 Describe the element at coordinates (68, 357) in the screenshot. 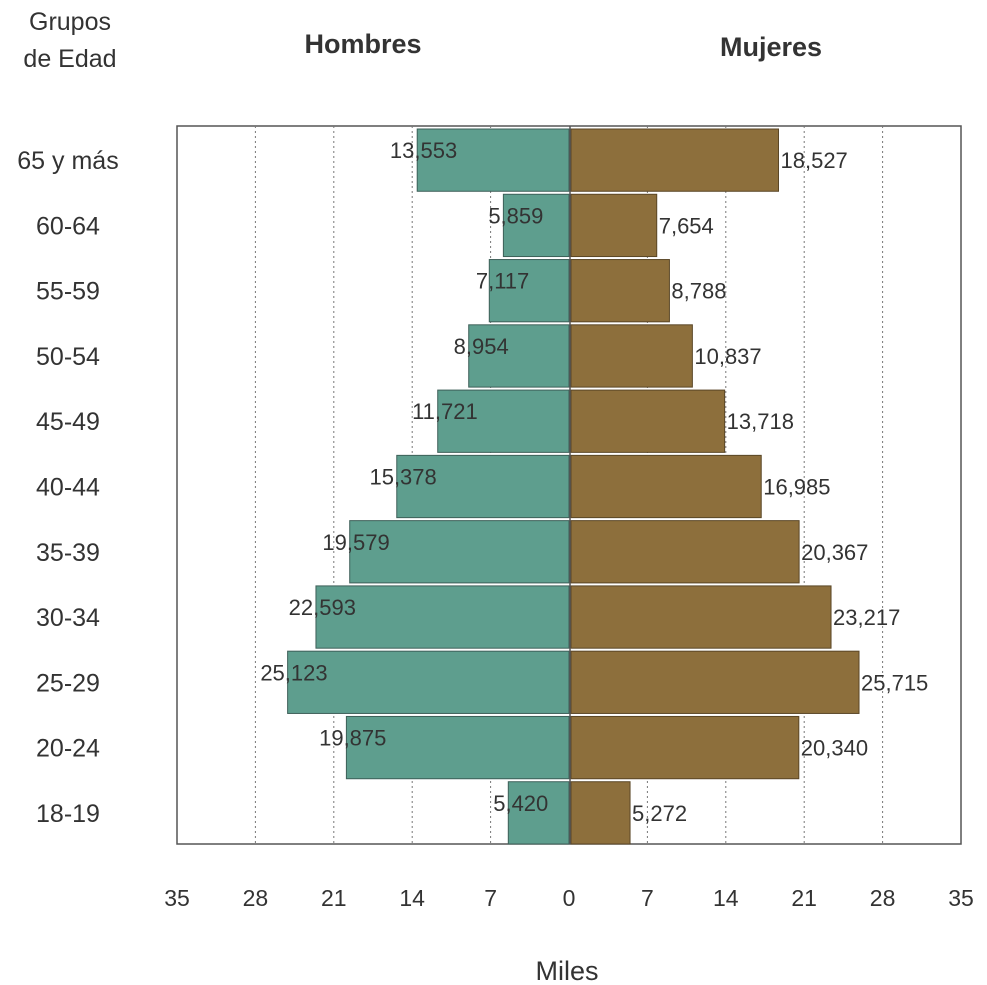

I see `category-label-3: 50-54` at that location.